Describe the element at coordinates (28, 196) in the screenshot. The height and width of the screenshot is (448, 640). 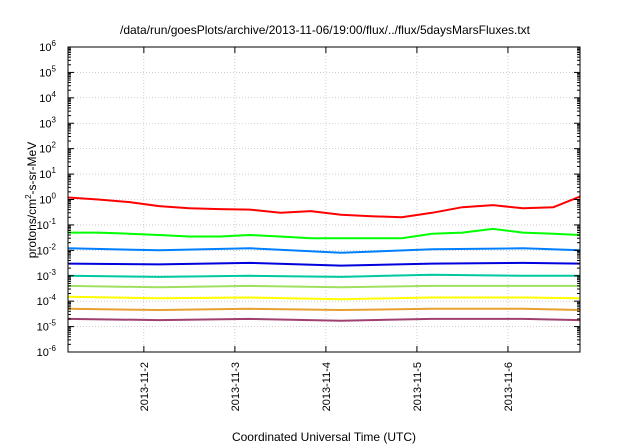
I see `y-axis-label-sup: 2` at that location.